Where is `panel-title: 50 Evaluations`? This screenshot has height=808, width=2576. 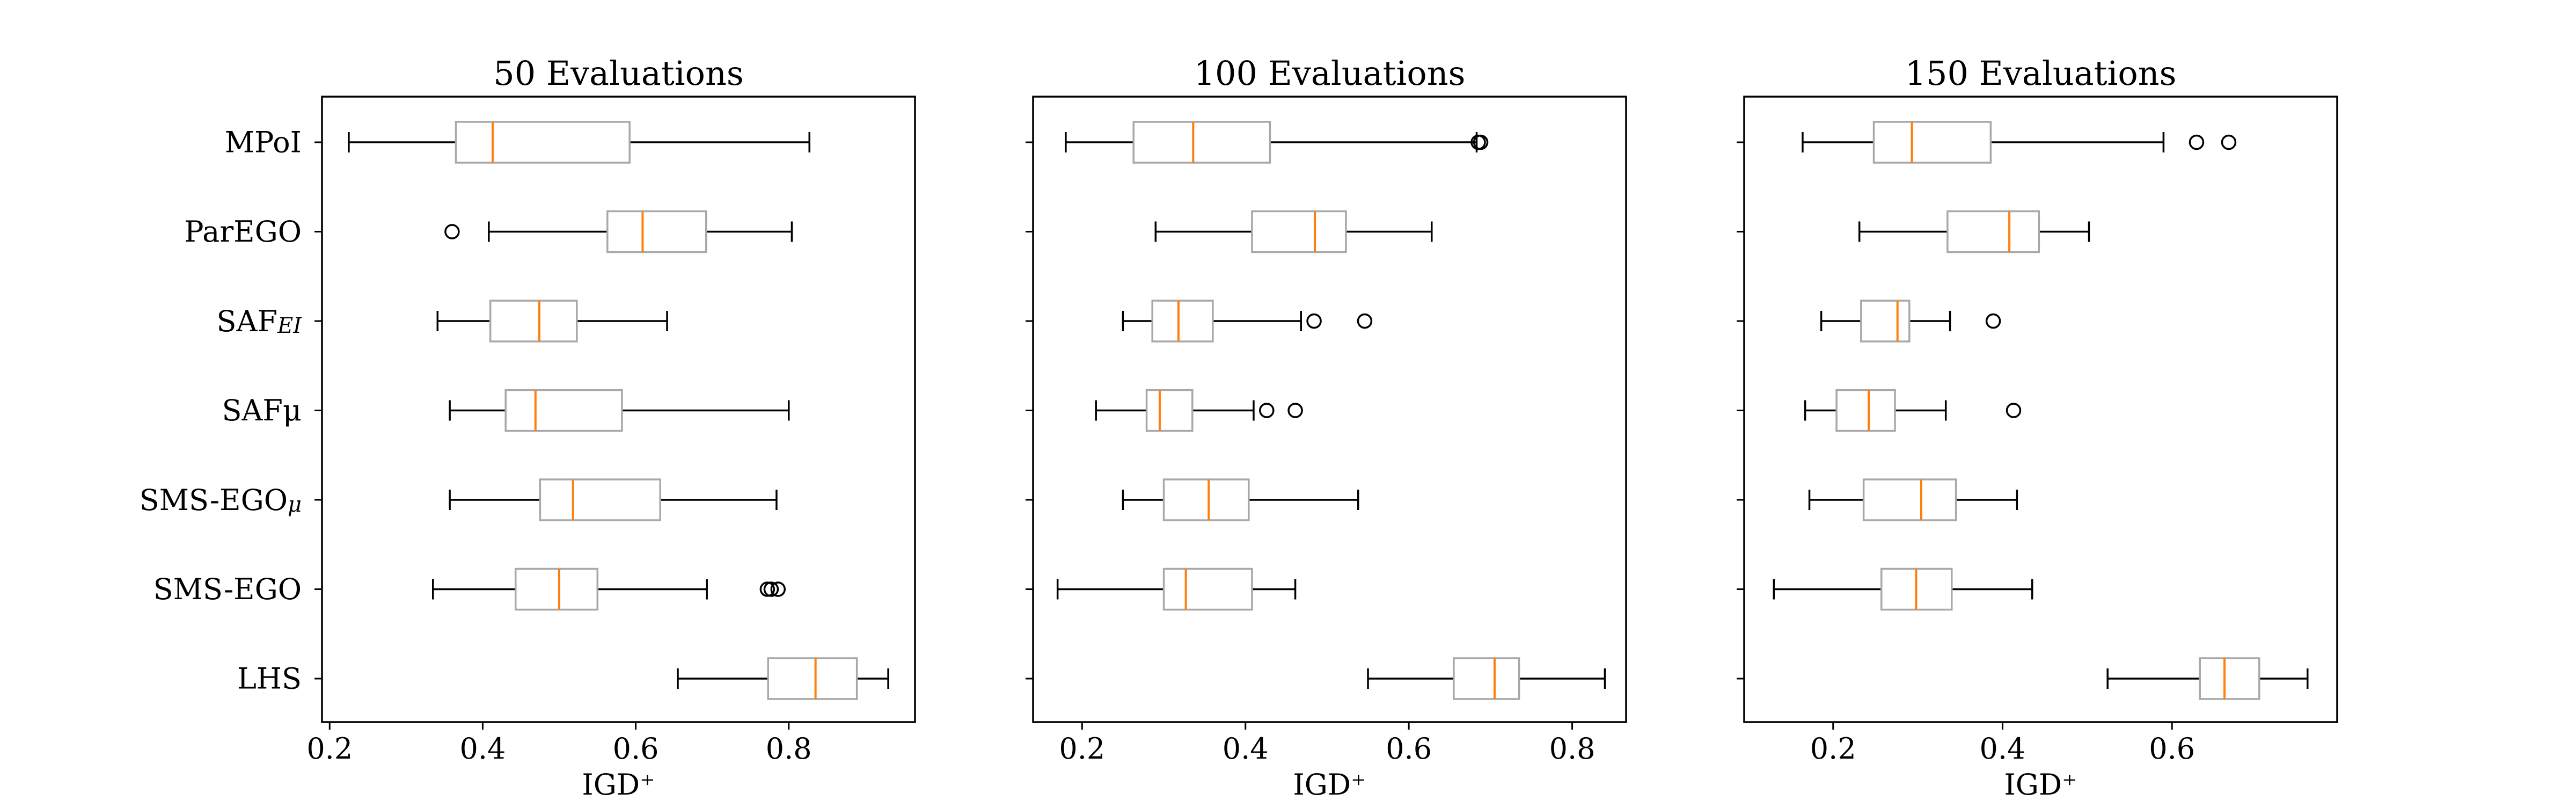 panel-title: 50 Evaluations is located at coordinates (618, 73).